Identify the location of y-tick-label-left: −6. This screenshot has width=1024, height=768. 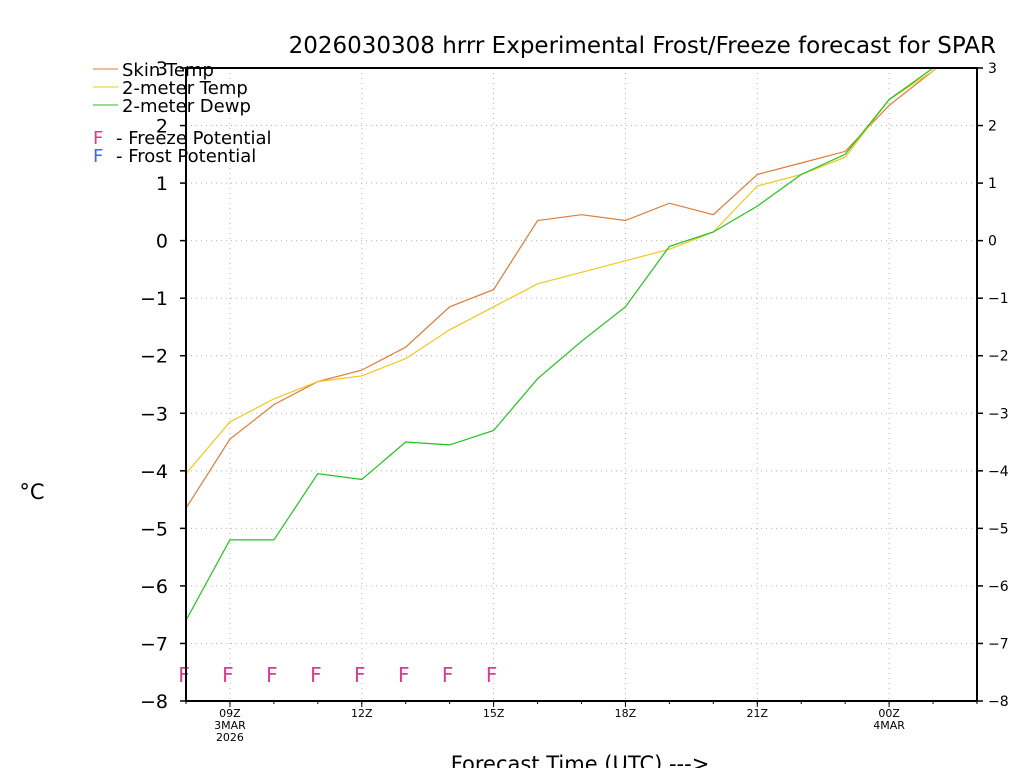
(154, 587).